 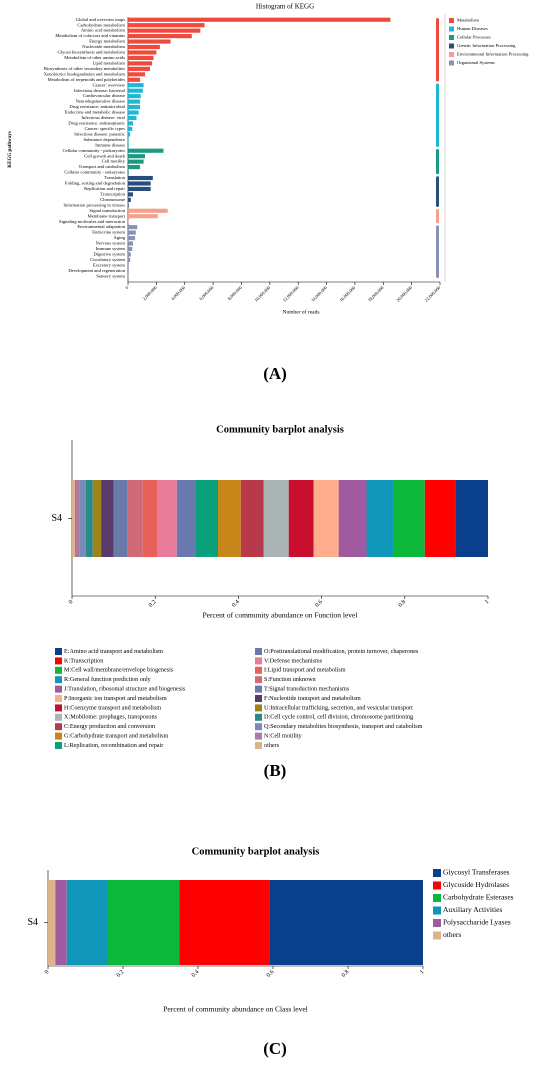 I want to click on legend-label: C:Energy production and conversion, so click(x=109, y=726).